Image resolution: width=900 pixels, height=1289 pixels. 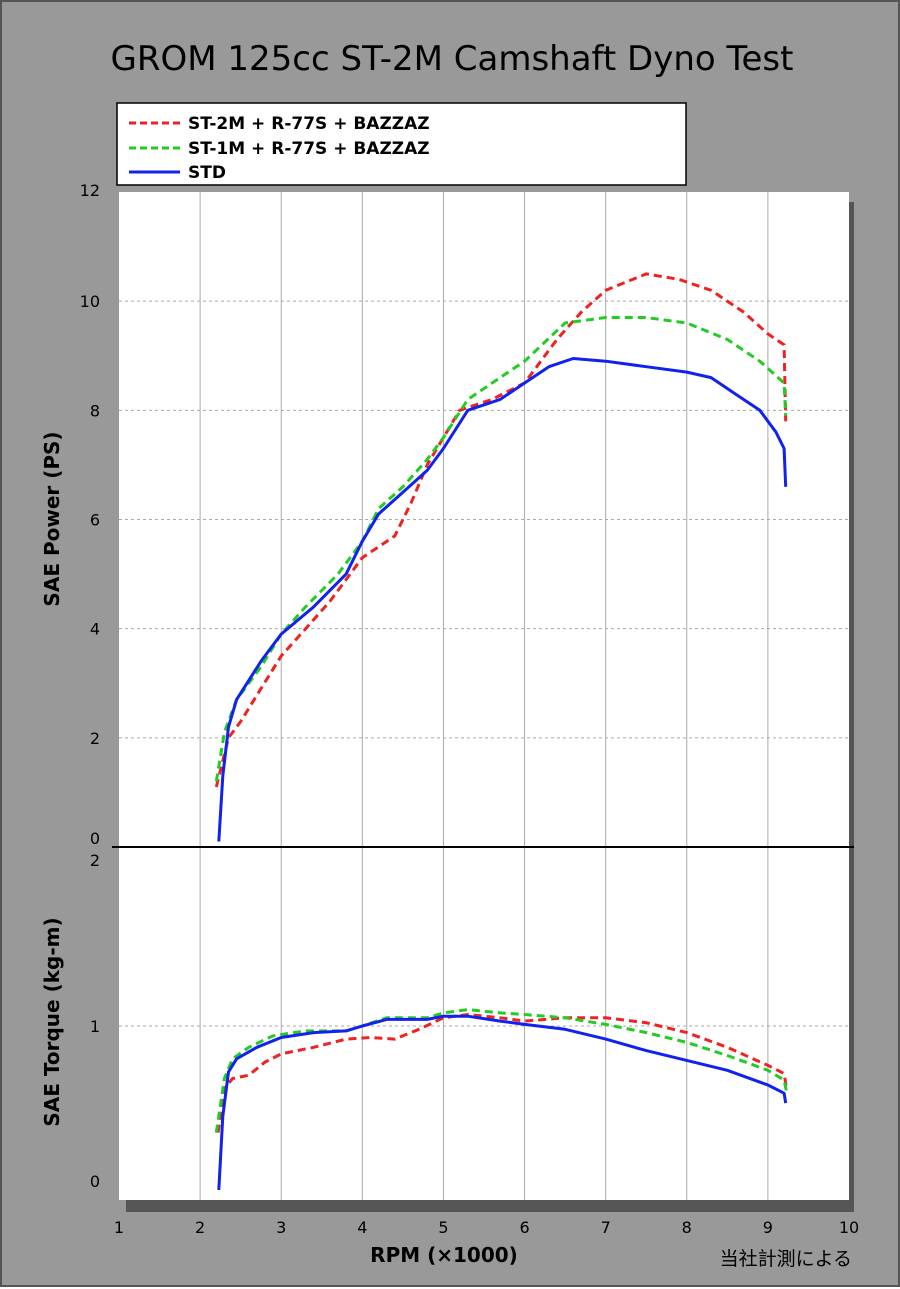 I want to click on legend-label-st1m: ST-1M + R-77S + BAZZAZ, so click(x=309, y=149).